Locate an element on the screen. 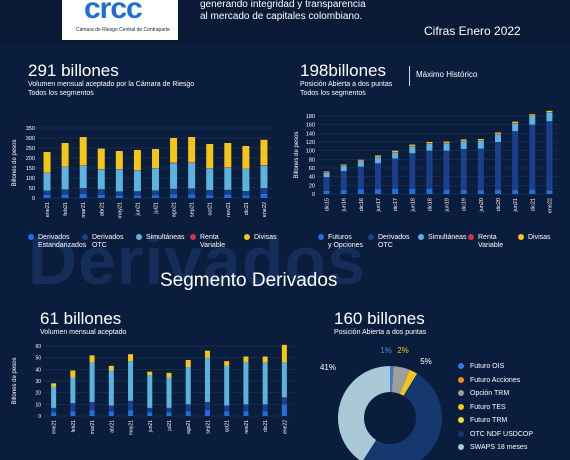 The width and height of the screenshot is (570, 460). y-tick-label: 60 is located at coordinates (38, 347).